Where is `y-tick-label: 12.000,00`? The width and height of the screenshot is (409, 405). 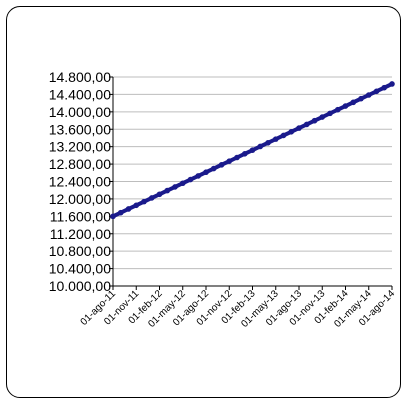 y-tick-label: 12.000,00 is located at coordinates (80, 199).